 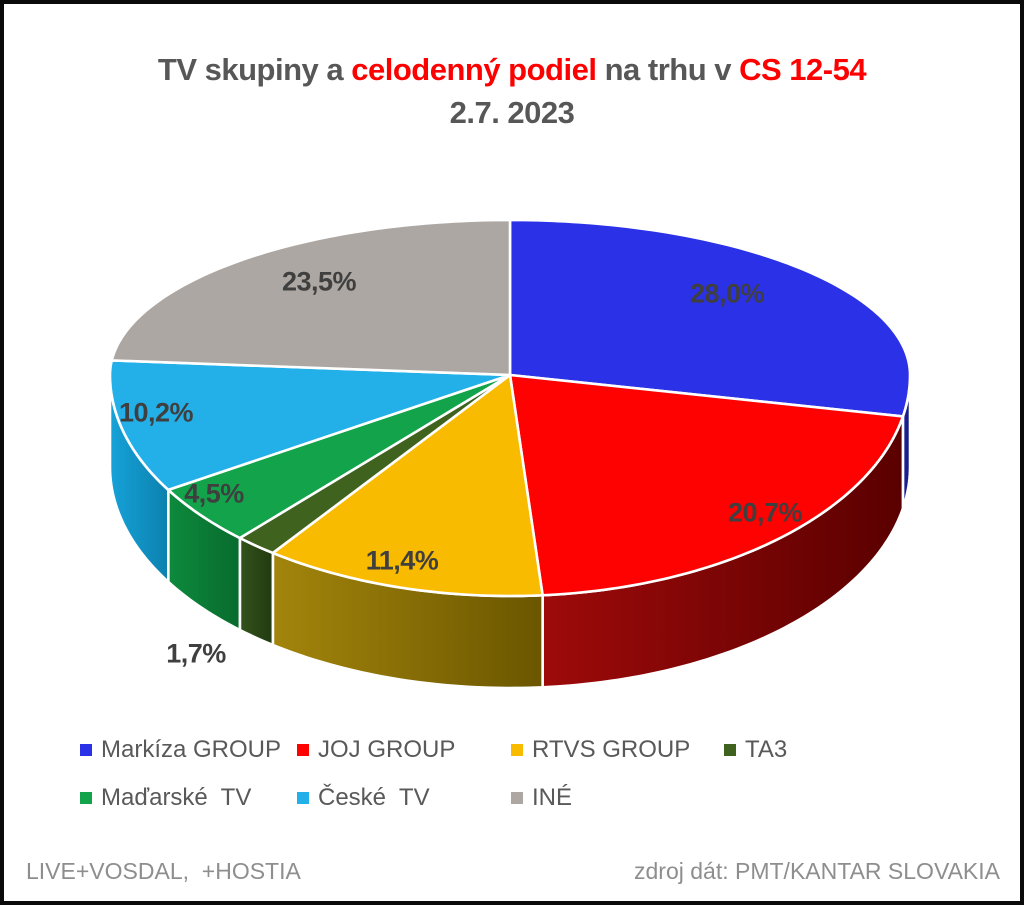 I want to click on footer-note-left: LIVE+VOSDAL, +HOSTIA, so click(x=163, y=871).